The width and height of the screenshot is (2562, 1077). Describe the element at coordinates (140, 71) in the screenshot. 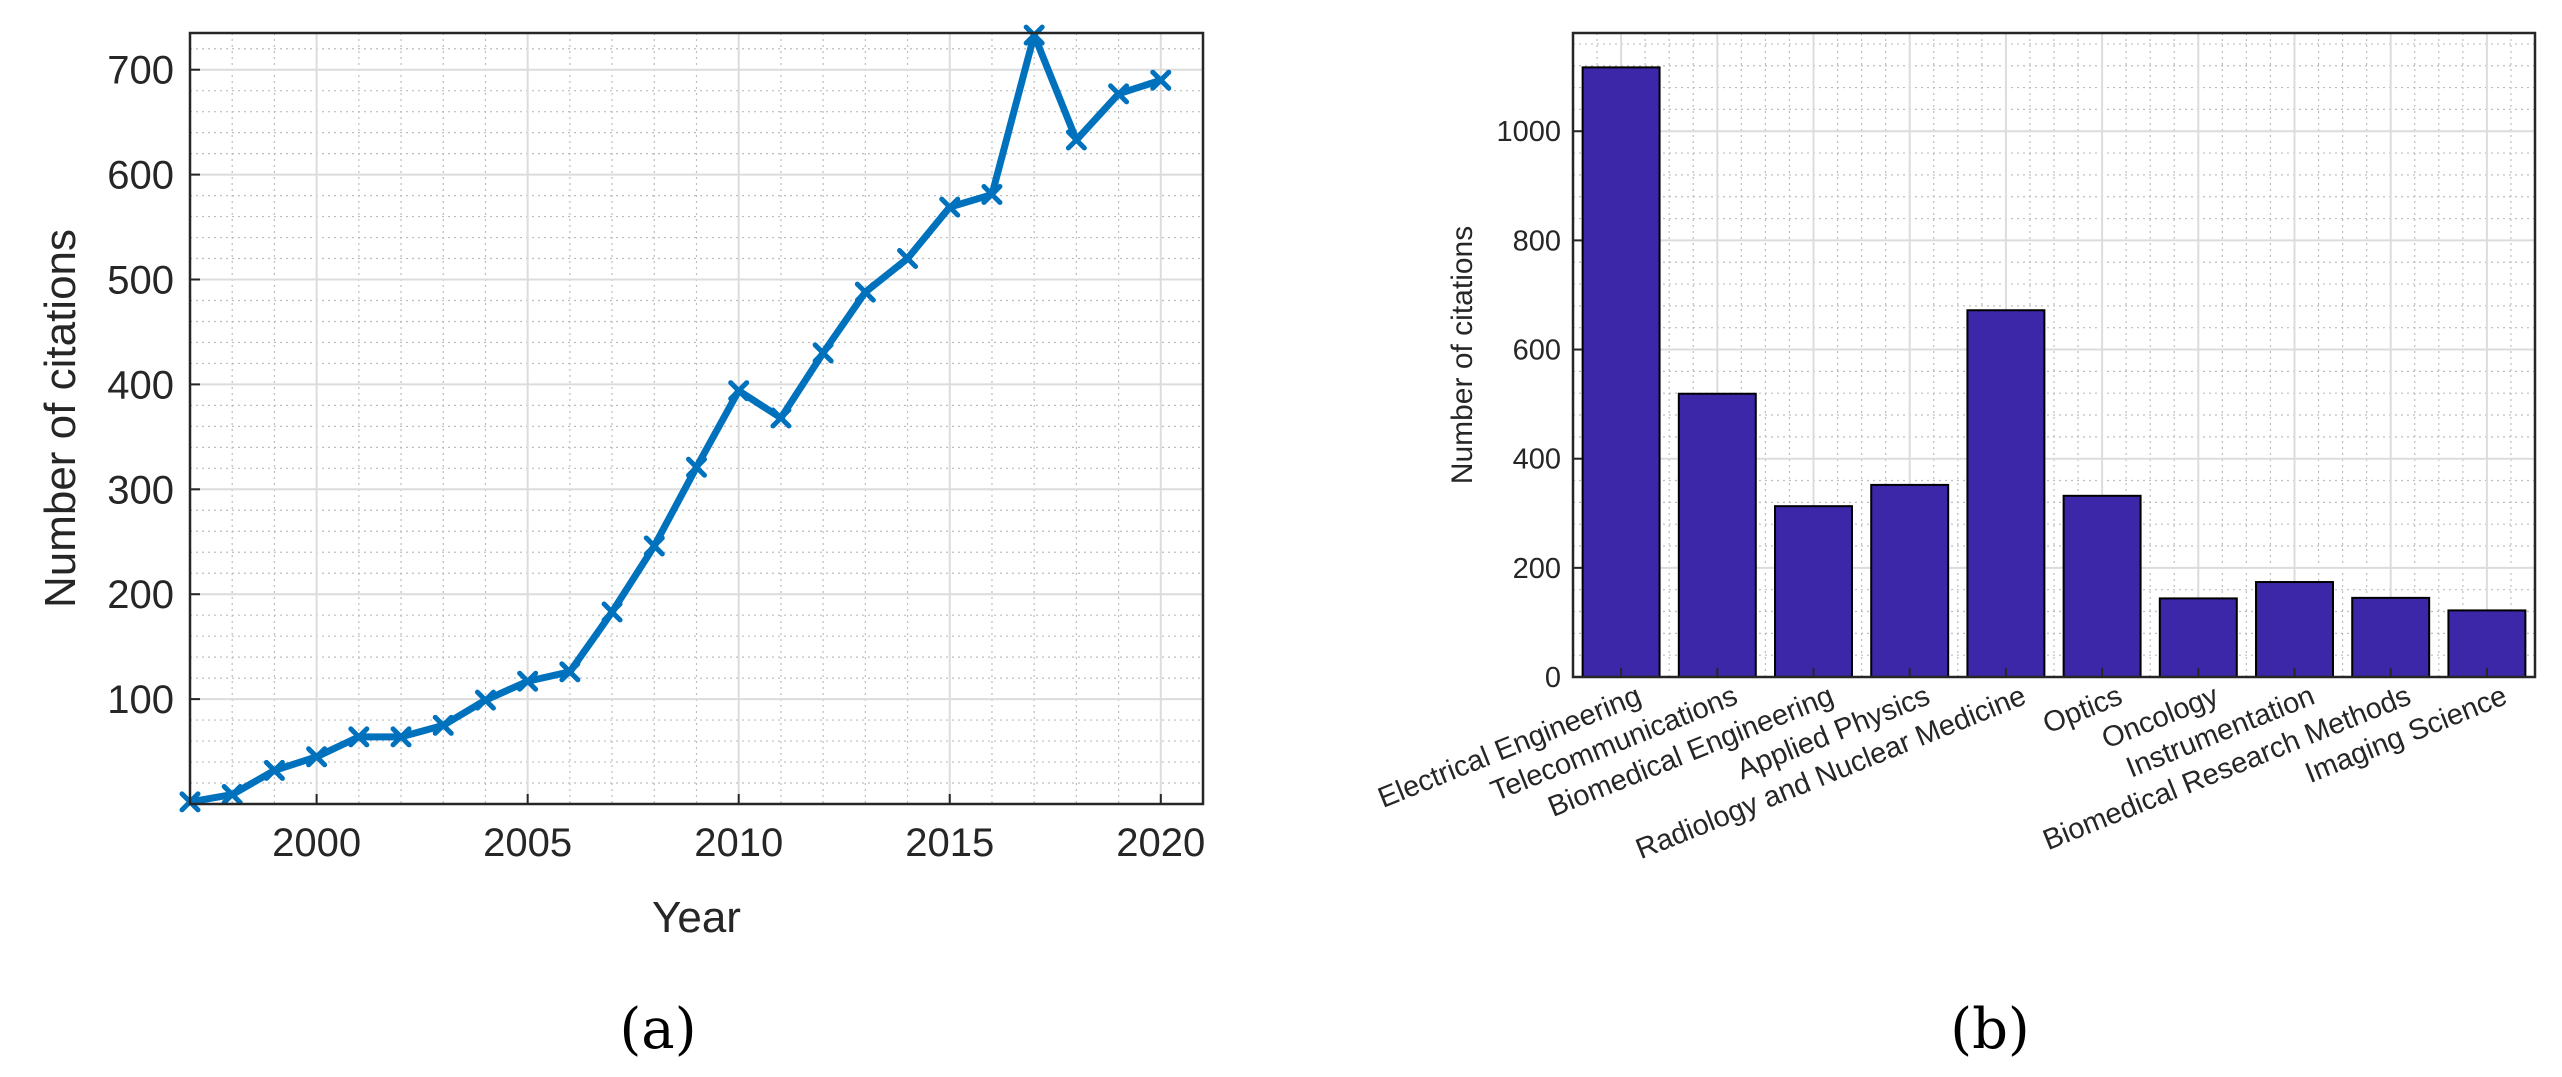

I see `y-tick-label: 700` at that location.